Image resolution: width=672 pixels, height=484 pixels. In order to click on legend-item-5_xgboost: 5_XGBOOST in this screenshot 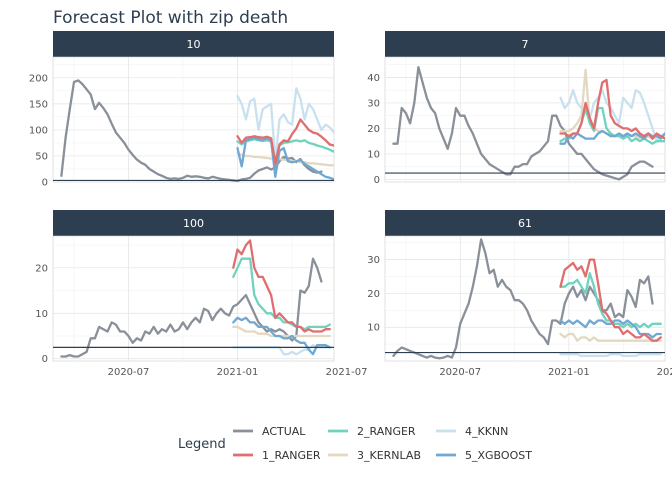, I will do `click(484, 455)`.